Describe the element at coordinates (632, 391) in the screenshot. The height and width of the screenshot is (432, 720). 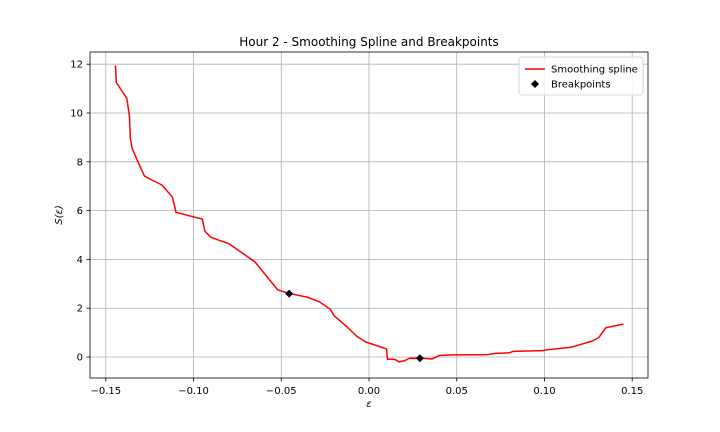
I see `x-tick-label: 0.15` at that location.